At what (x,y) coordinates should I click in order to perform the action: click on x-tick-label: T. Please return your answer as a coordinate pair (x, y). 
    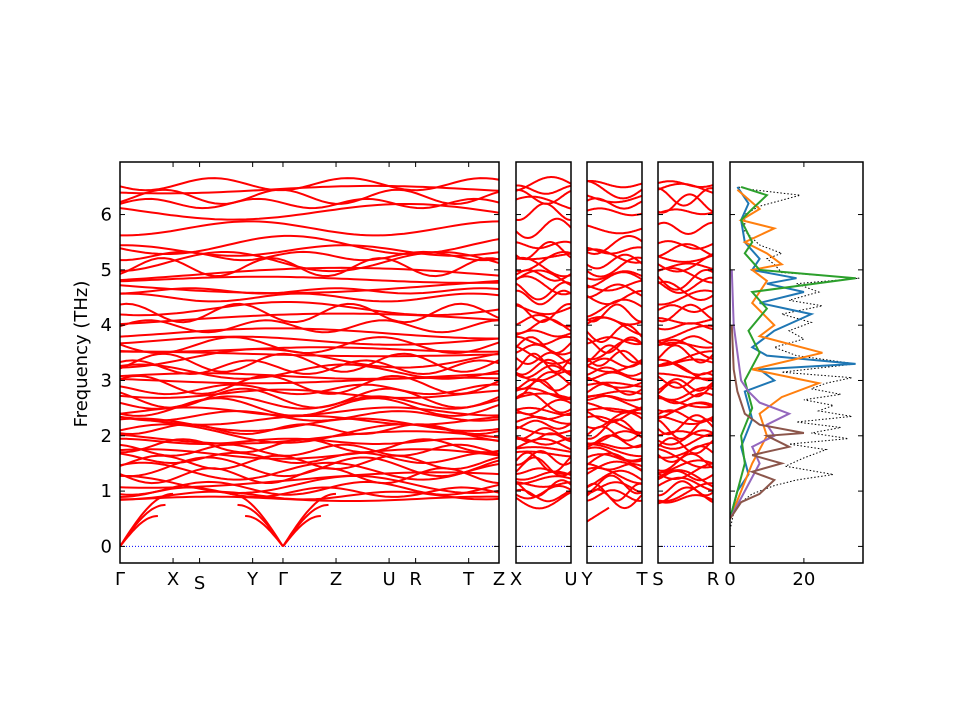
    Looking at the image, I should click on (642, 579).